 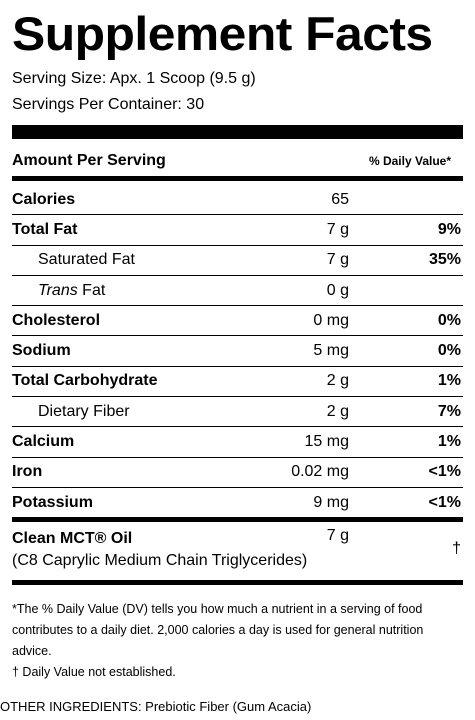 I want to click on mct-divider, so click(x=237, y=520).